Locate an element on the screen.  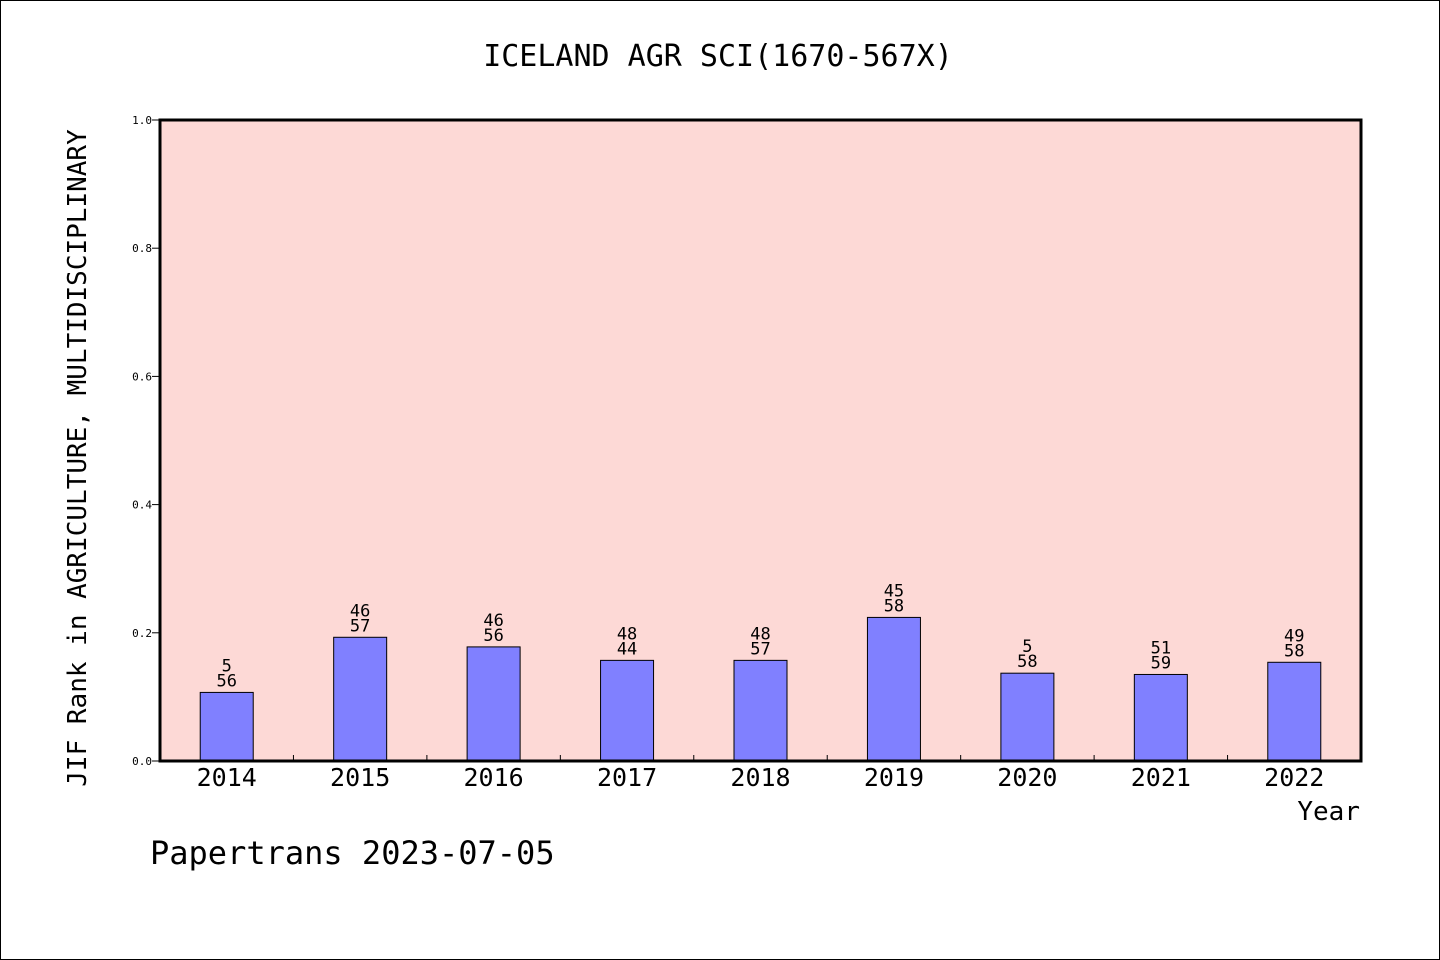
x-tick-label: 2022 is located at coordinates (1294, 777).